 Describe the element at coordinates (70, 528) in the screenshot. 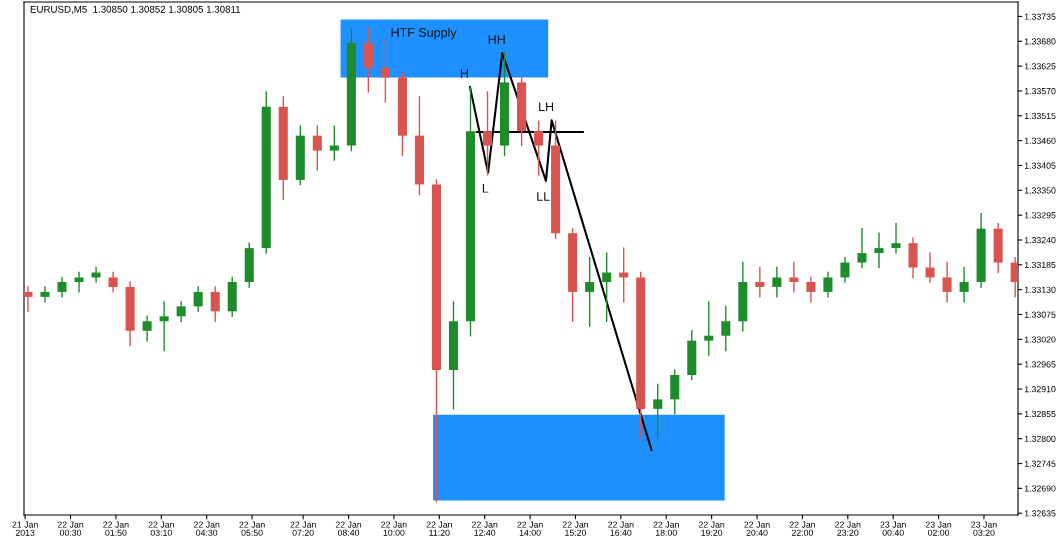

I see `x-tick-label: 22 Jan 00:30` at that location.